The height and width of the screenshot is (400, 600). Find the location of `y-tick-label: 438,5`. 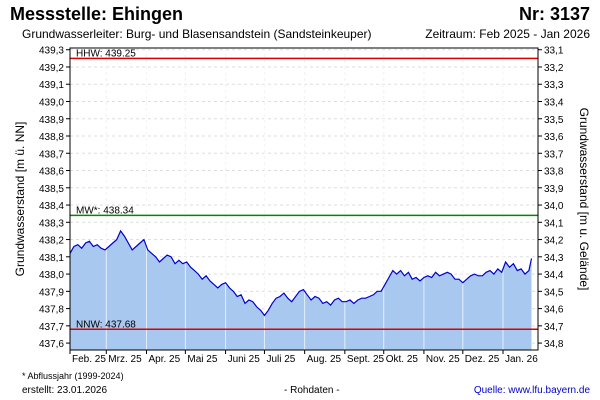

y-tick-label: 438,5 is located at coordinates (51, 189).